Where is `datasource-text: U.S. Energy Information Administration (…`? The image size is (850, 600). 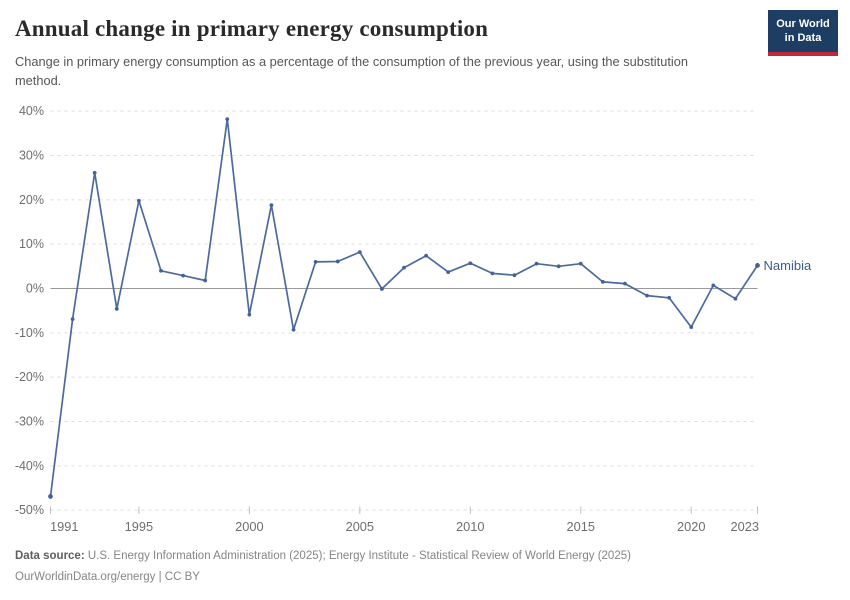
datasource-text: U.S. Energy Information Administration (… is located at coordinates (357, 556).